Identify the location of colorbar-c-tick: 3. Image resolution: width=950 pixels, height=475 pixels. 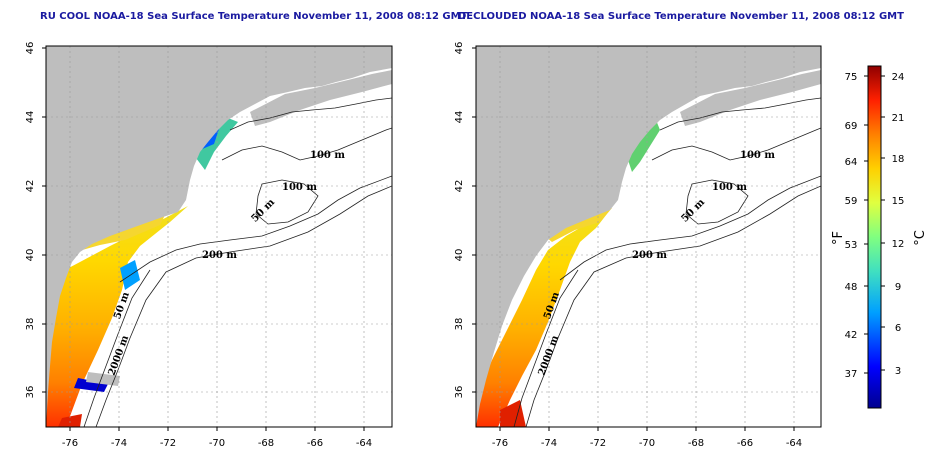
(898, 371).